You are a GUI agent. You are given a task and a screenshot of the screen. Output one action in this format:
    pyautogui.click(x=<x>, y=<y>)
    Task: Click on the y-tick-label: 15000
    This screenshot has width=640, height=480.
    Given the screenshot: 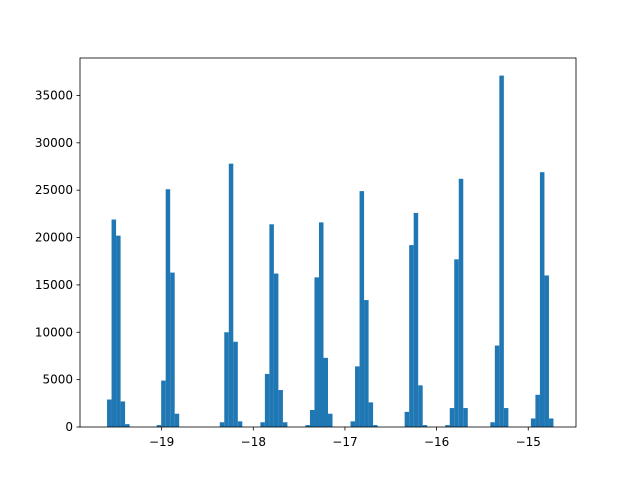 What is the action you would take?
    pyautogui.click(x=54, y=285)
    